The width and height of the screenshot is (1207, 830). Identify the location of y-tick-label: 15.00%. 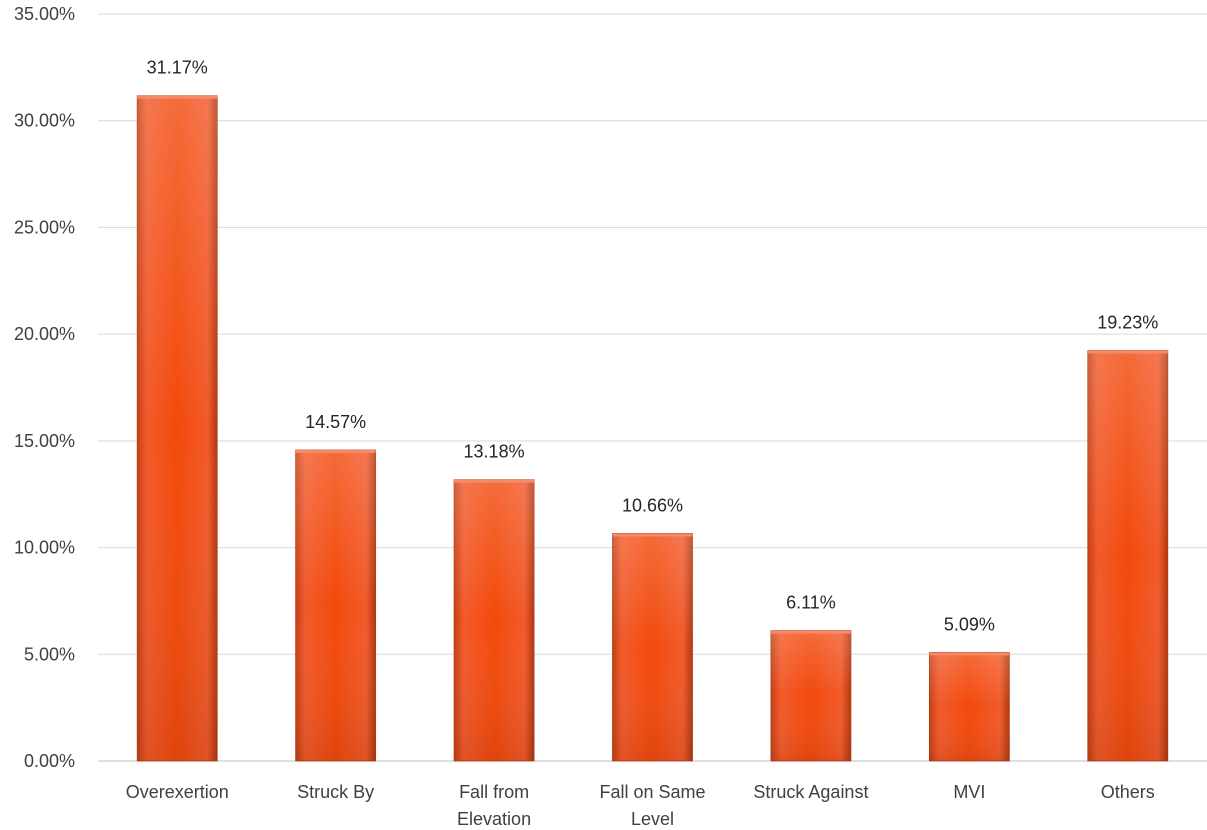
(44, 441).